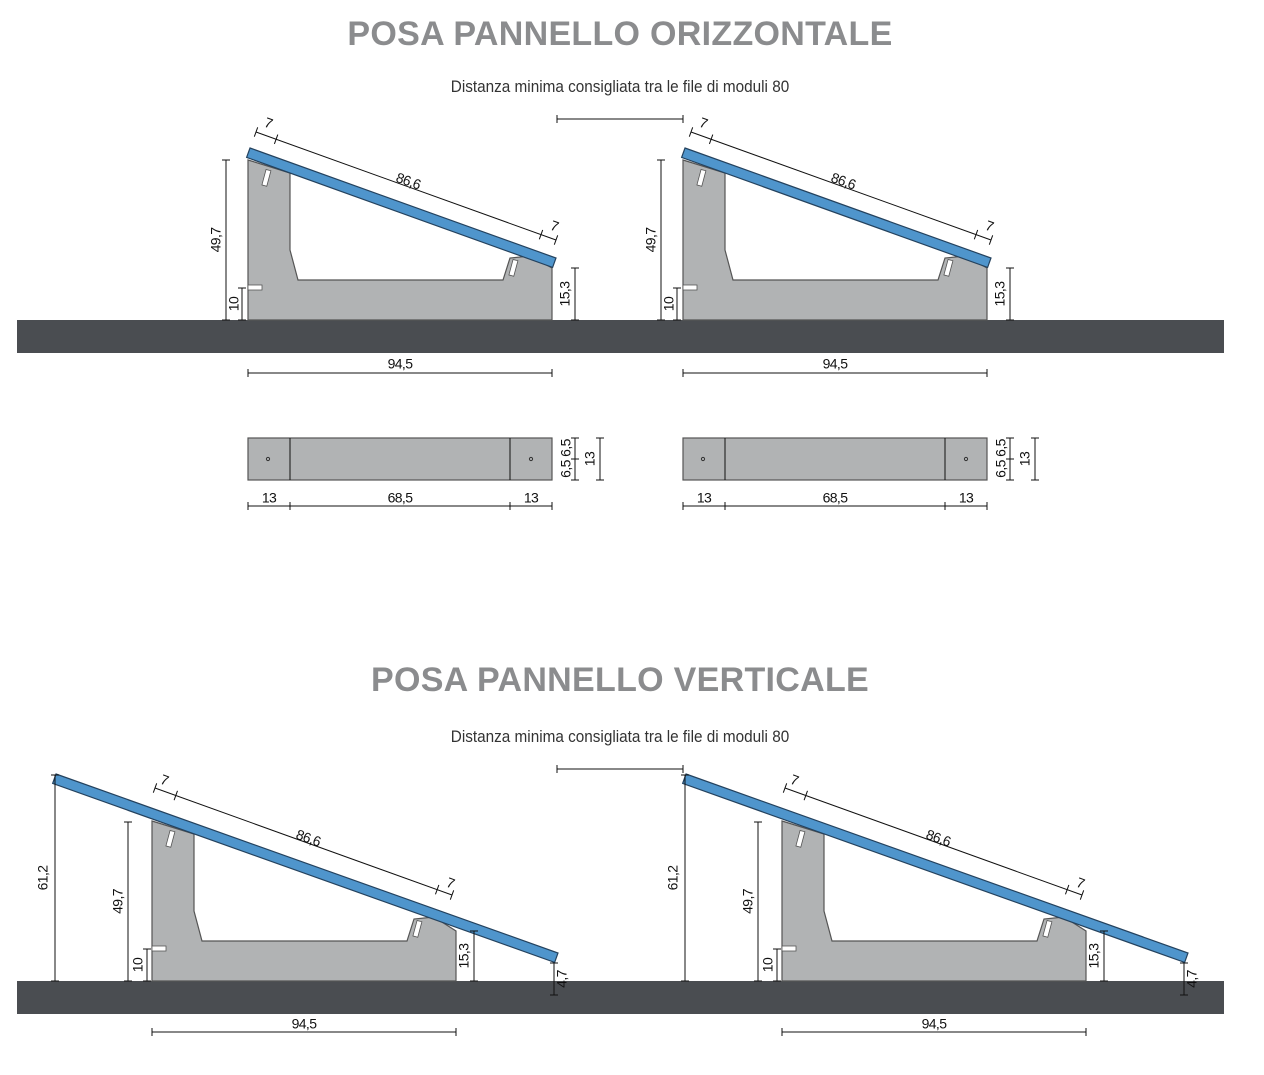 The image size is (1264, 1075). I want to click on section-title-horizontal: POSA PANNELLO ORIZZONTALE, so click(620, 34).